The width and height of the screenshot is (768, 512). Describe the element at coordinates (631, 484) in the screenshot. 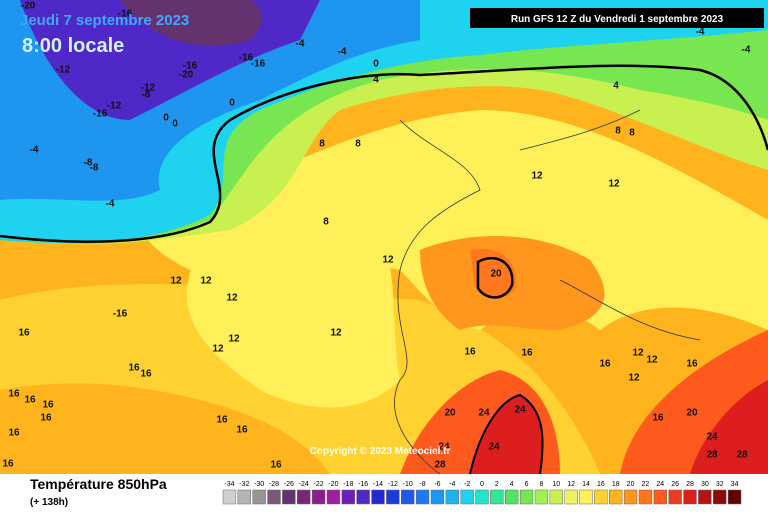

I see `colorbar-label: 20` at that location.